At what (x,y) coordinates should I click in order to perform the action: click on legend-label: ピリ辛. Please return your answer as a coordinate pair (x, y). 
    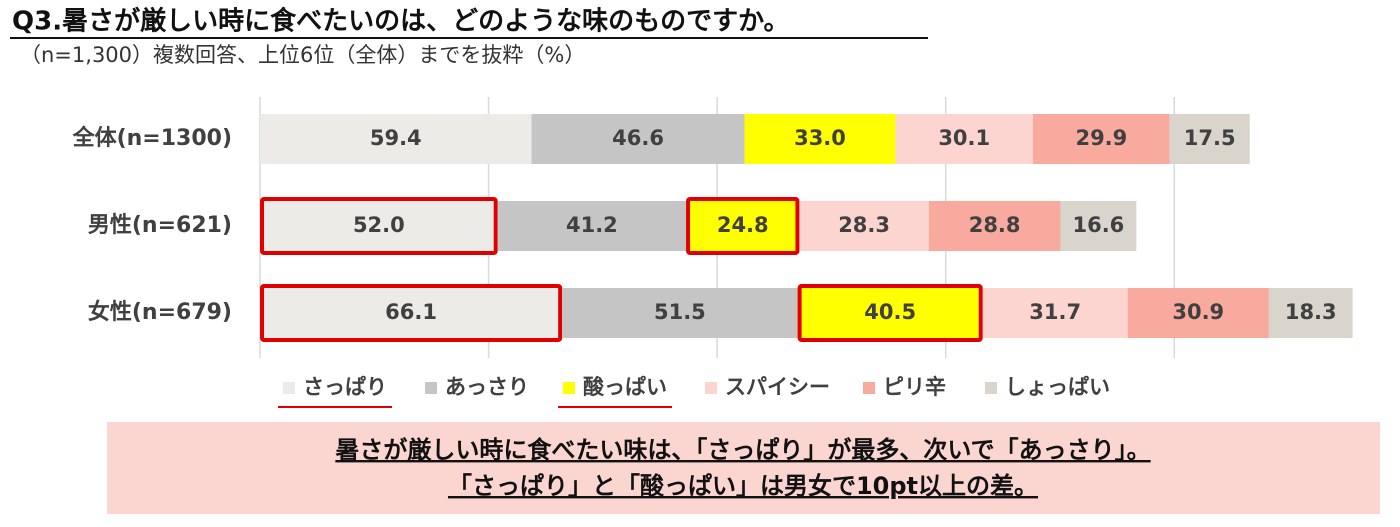
    Looking at the image, I should click on (914, 387).